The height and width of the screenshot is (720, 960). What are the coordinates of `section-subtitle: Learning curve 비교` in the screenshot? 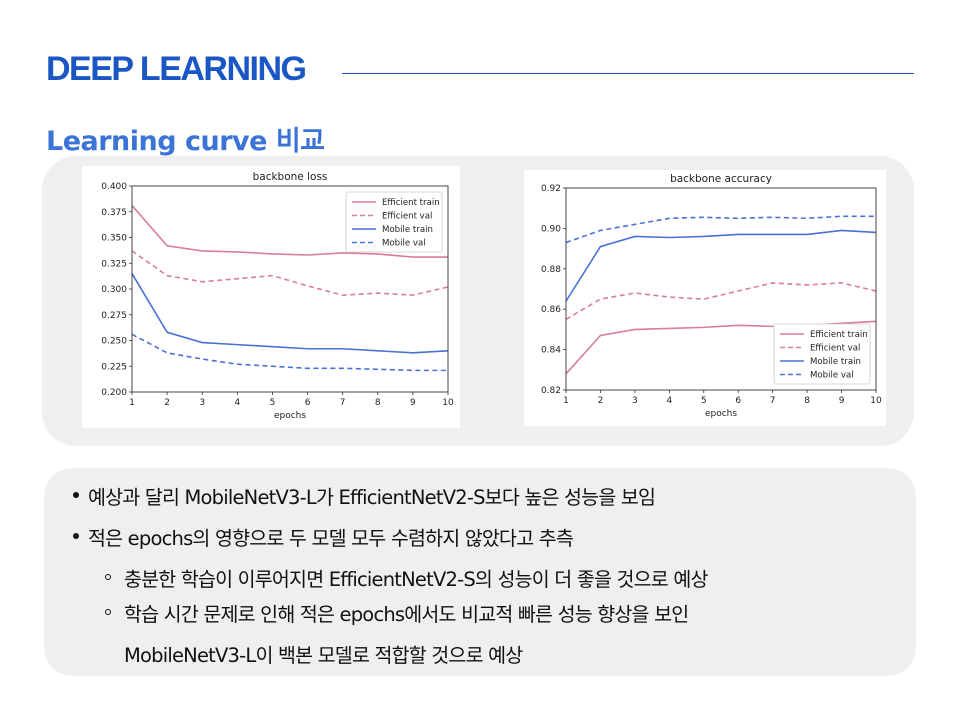 It's located at (185, 141).